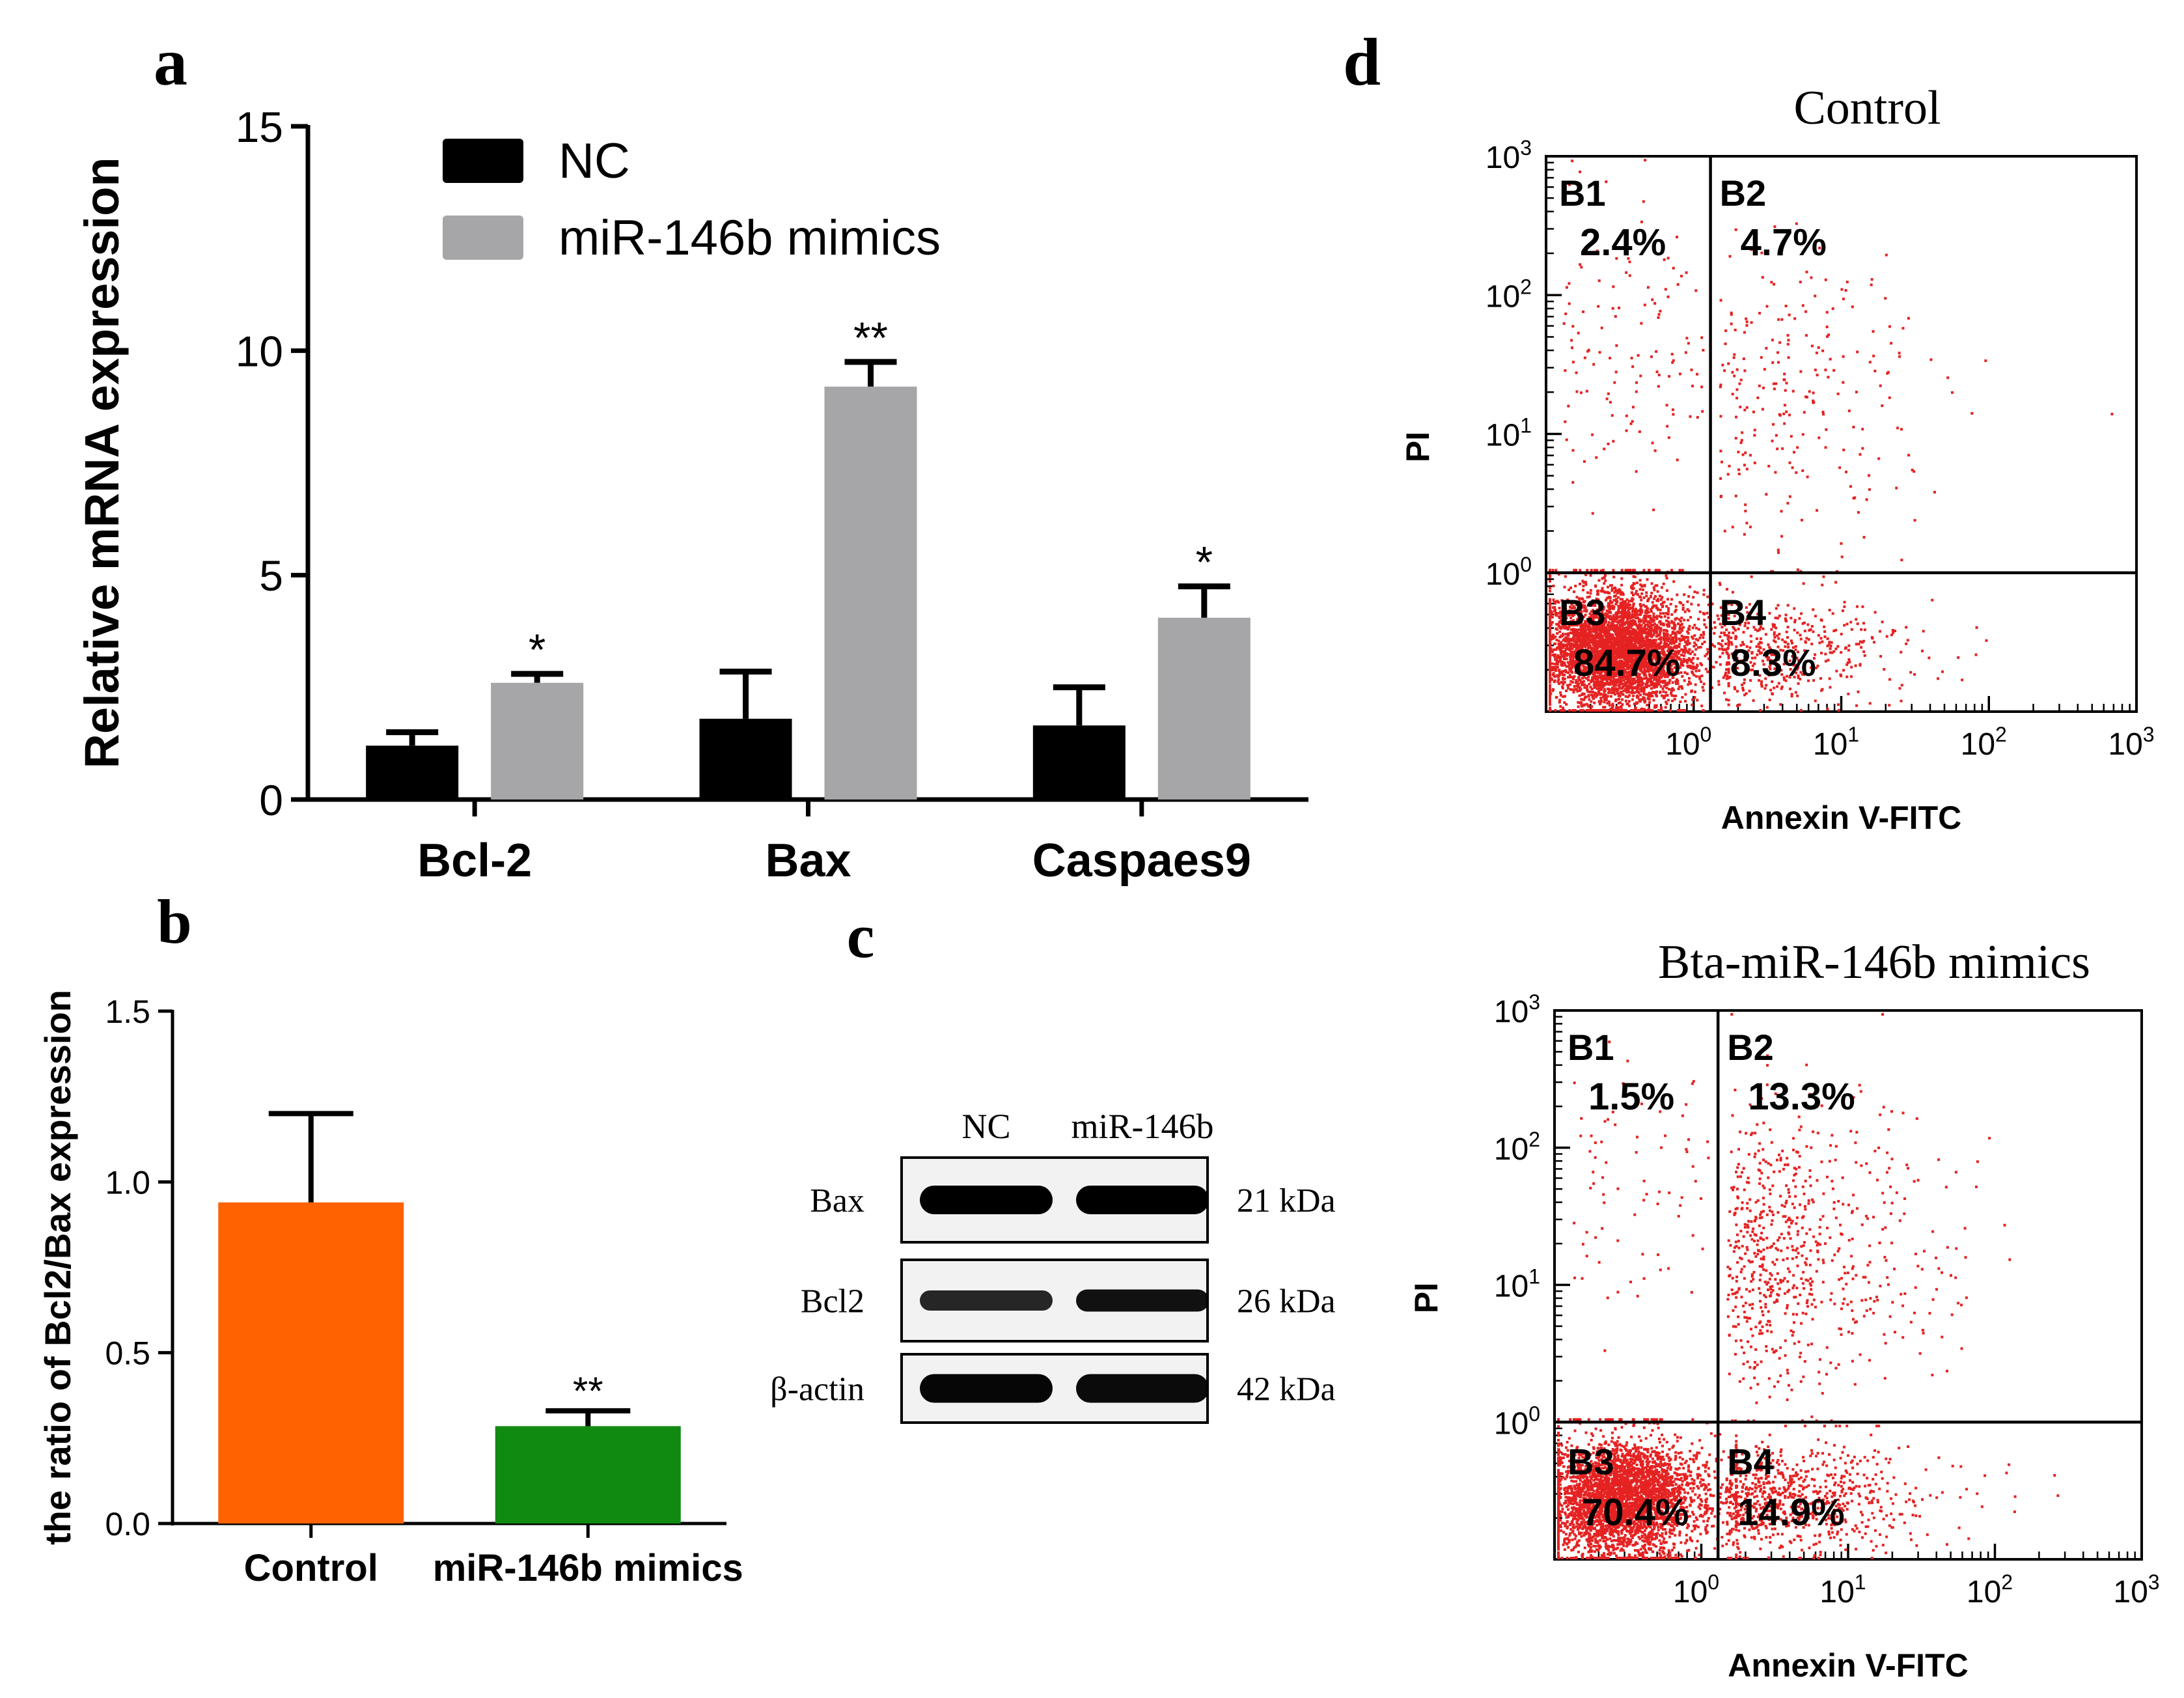 The width and height of the screenshot is (2184, 1698). What do you see at coordinates (871, 593) in the screenshot?
I see `bar-mir-146b-mimics` at bounding box center [871, 593].